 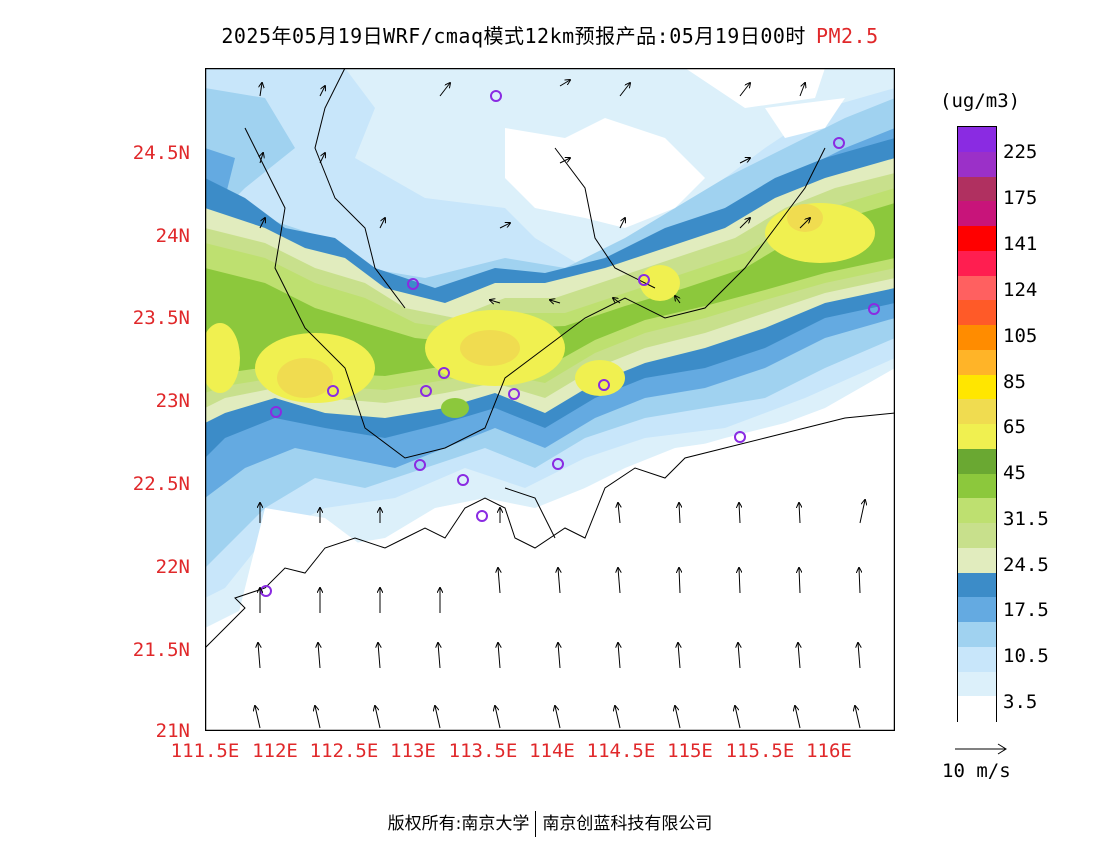 What do you see at coordinates (1026, 656) in the screenshot?
I see `legend-label-10-5: 10.5` at bounding box center [1026, 656].